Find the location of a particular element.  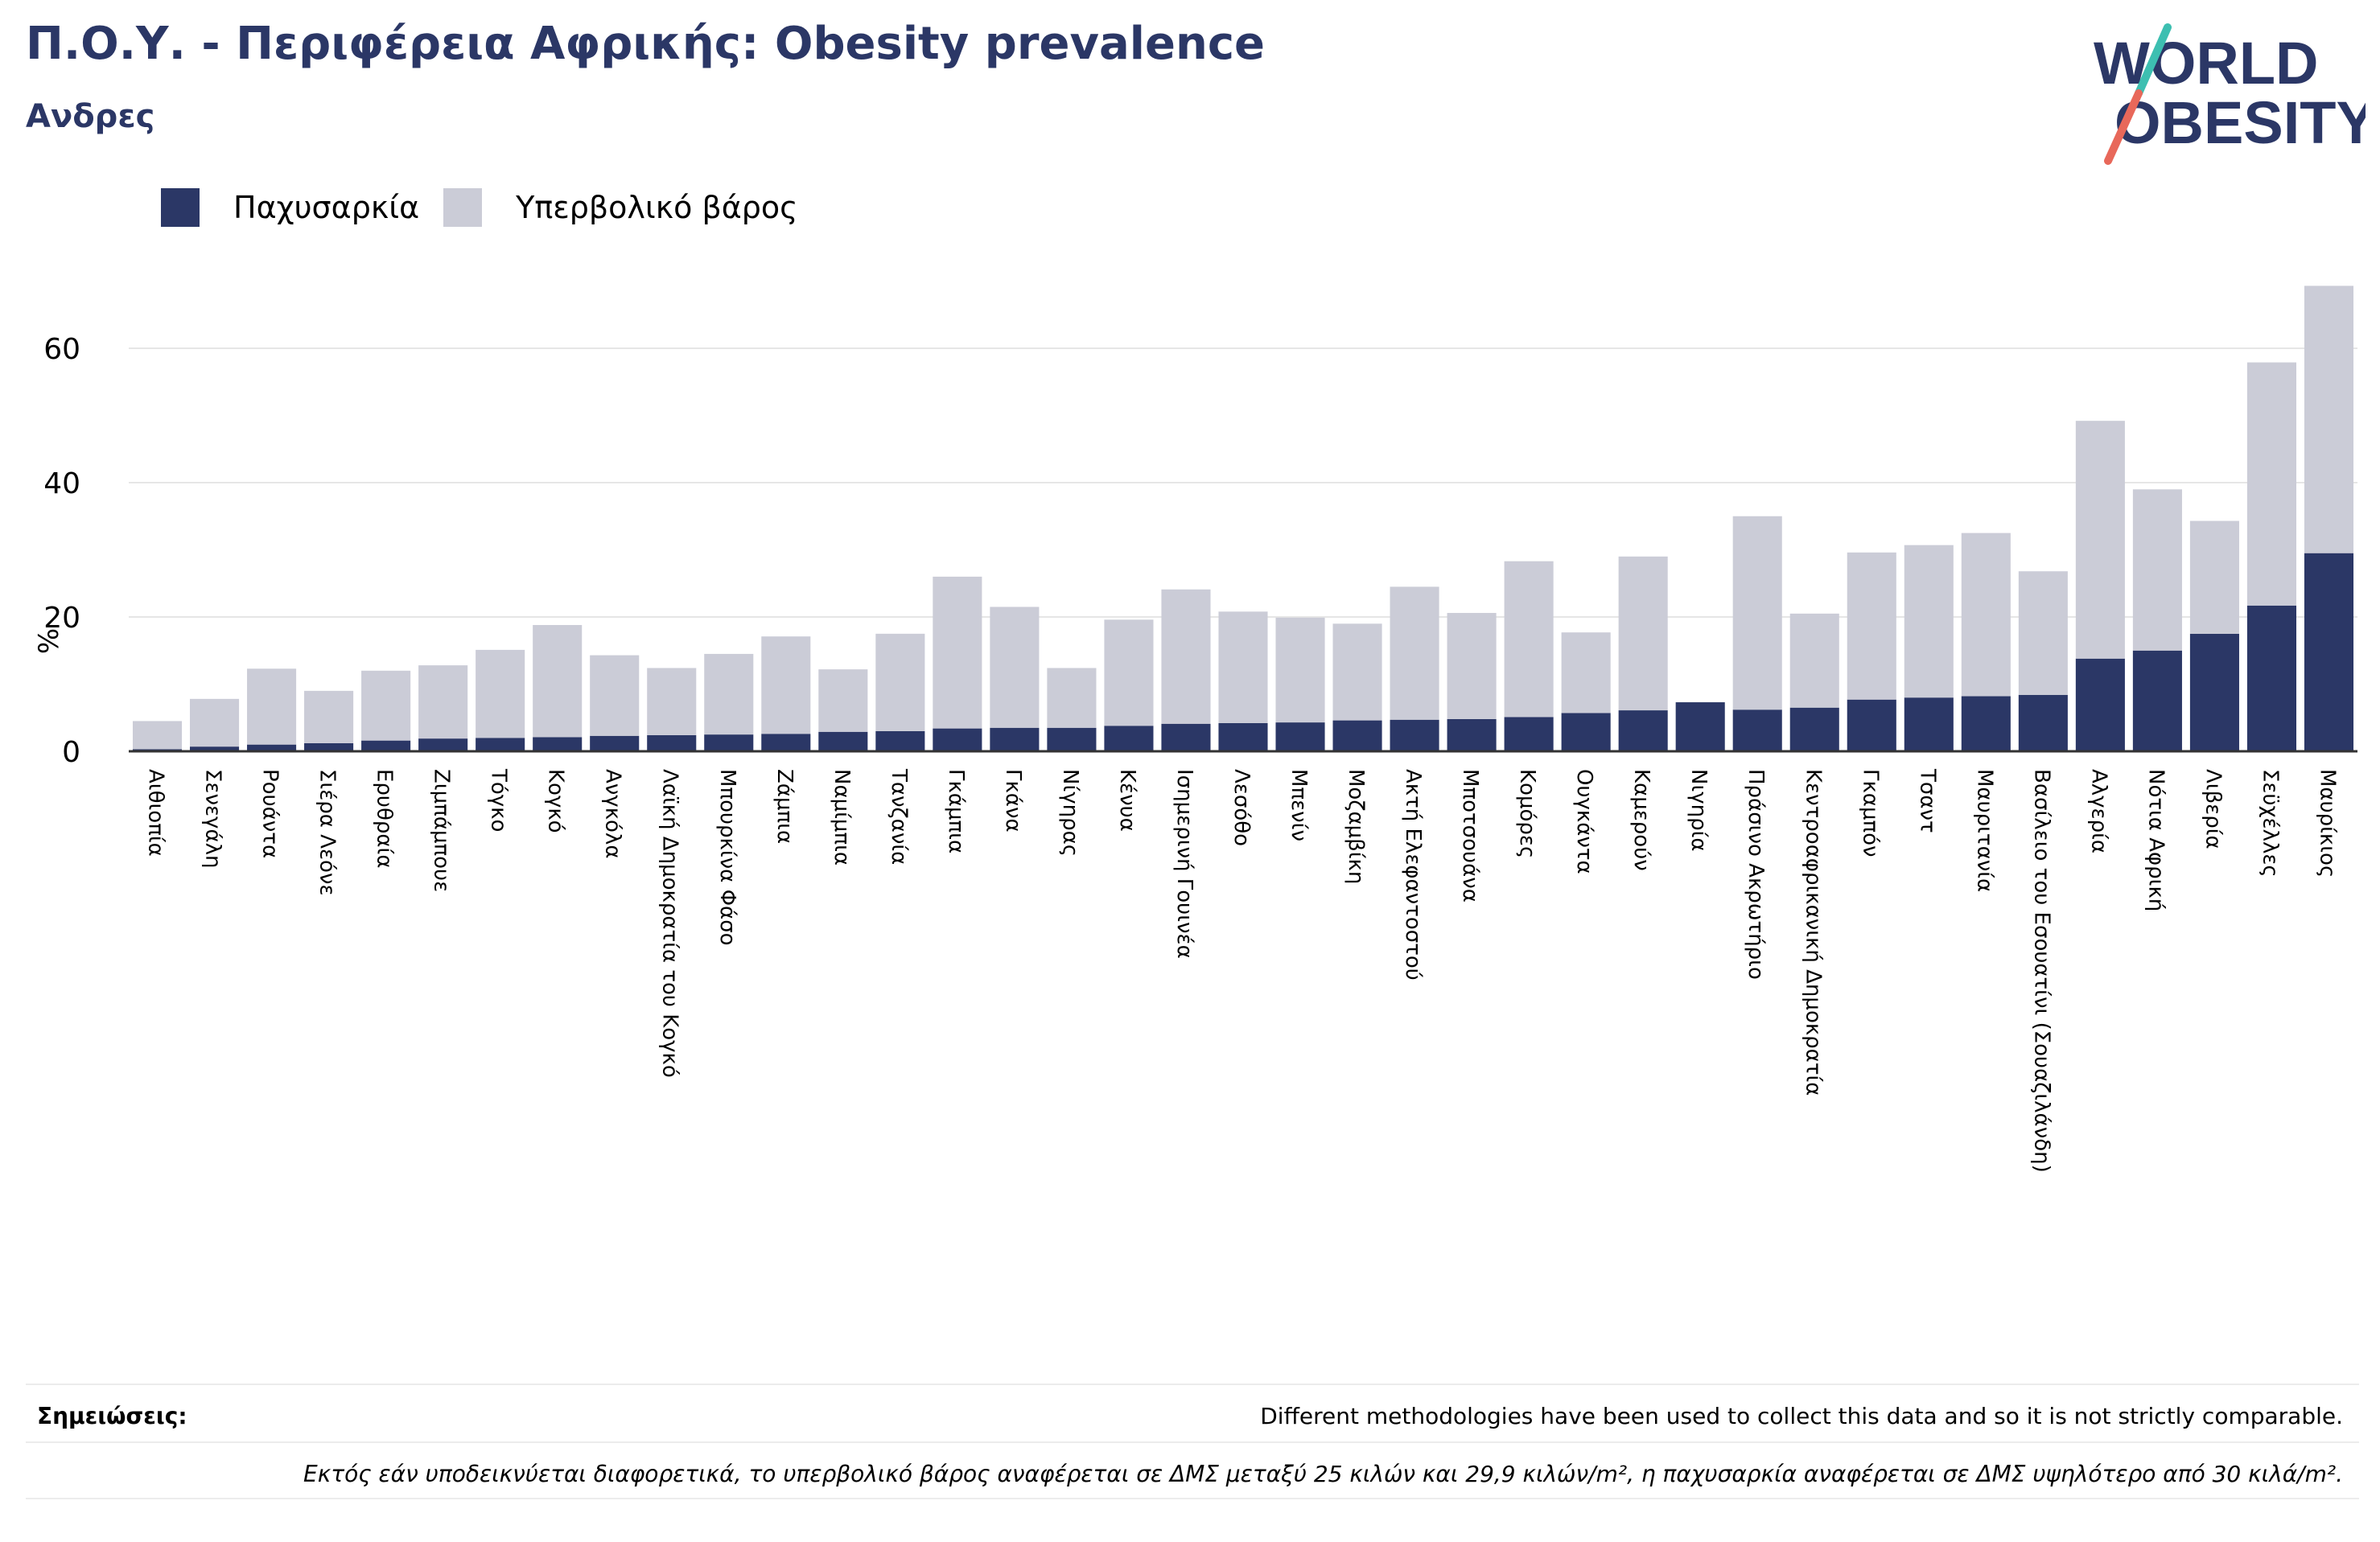

x-tick-label: Κεντροαφρικανική Δημοκρατία is located at coordinates (1813, 932).